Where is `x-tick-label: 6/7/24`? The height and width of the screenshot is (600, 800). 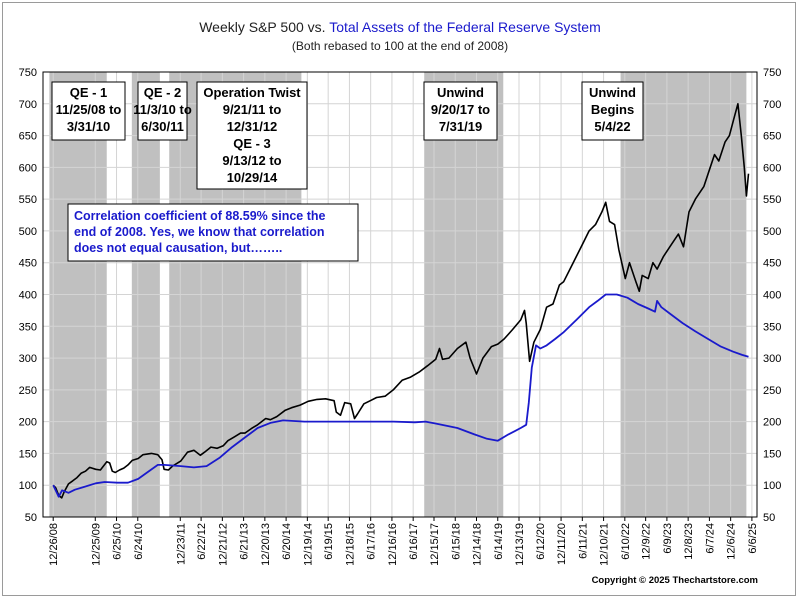
x-tick-label: 6/7/24 is located at coordinates (710, 538).